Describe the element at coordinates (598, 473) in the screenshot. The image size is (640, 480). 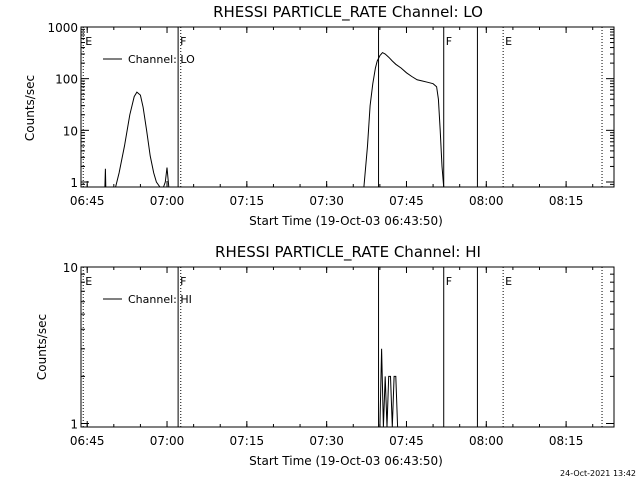
I see `footer-timestamp: 24-Oct-2021 13:42` at that location.